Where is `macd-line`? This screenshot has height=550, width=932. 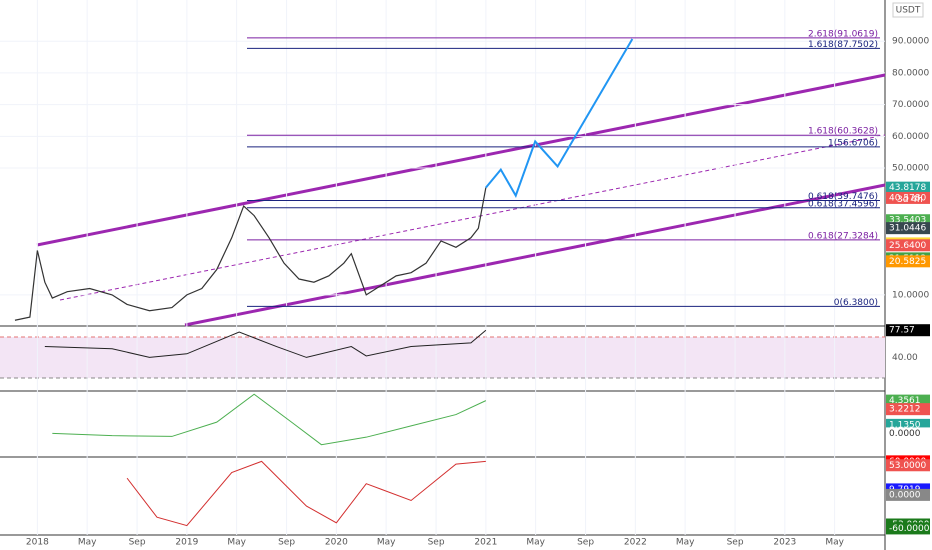
macd-line is located at coordinates (269, 419).